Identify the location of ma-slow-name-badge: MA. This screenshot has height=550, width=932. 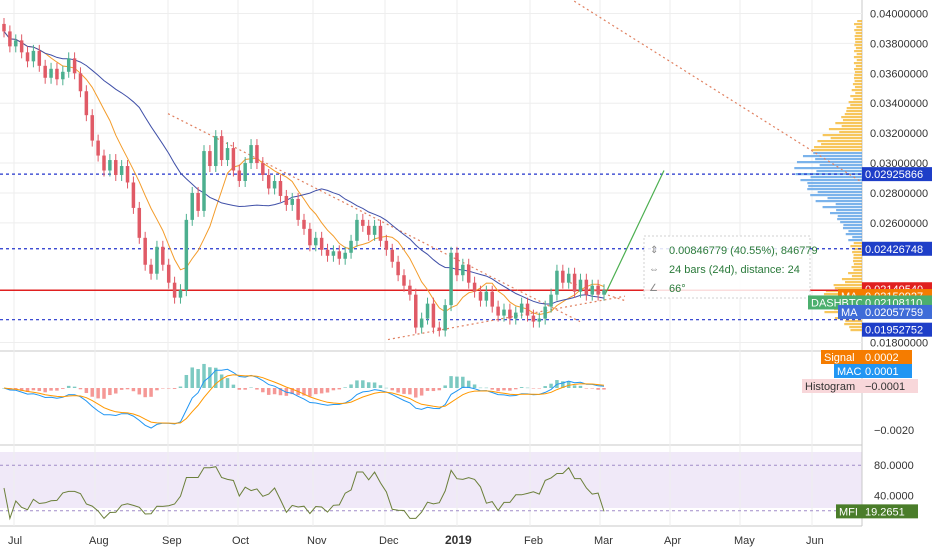
(850, 311).